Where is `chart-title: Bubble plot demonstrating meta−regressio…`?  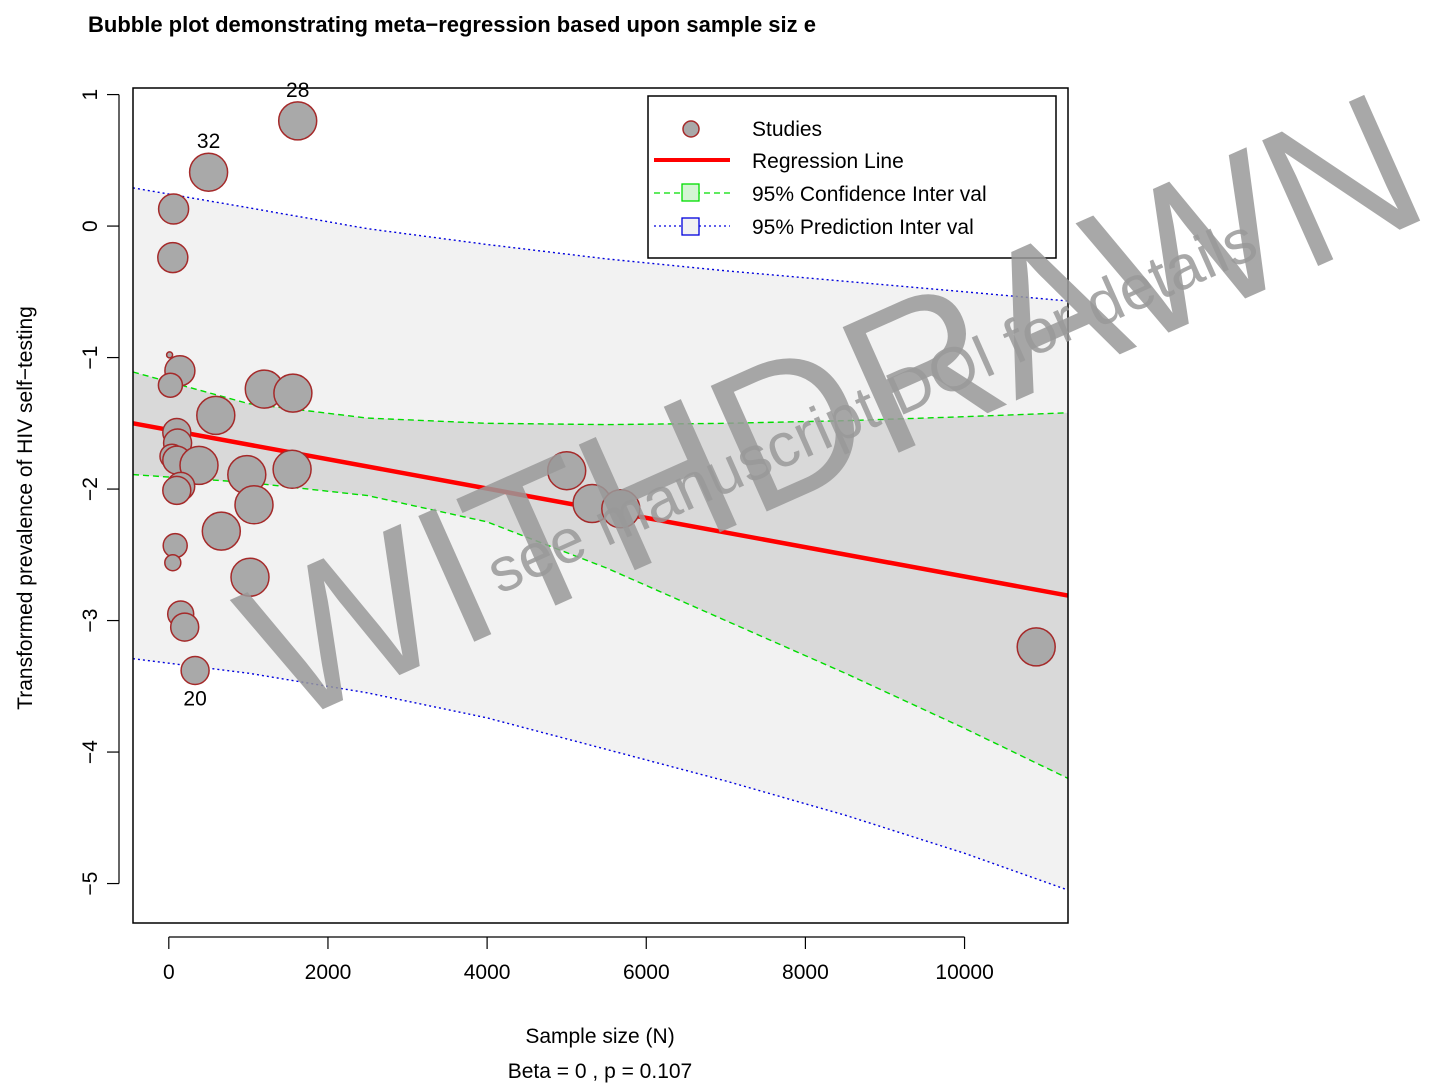 chart-title: Bubble plot demonstrating meta−regressio… is located at coordinates (452, 24).